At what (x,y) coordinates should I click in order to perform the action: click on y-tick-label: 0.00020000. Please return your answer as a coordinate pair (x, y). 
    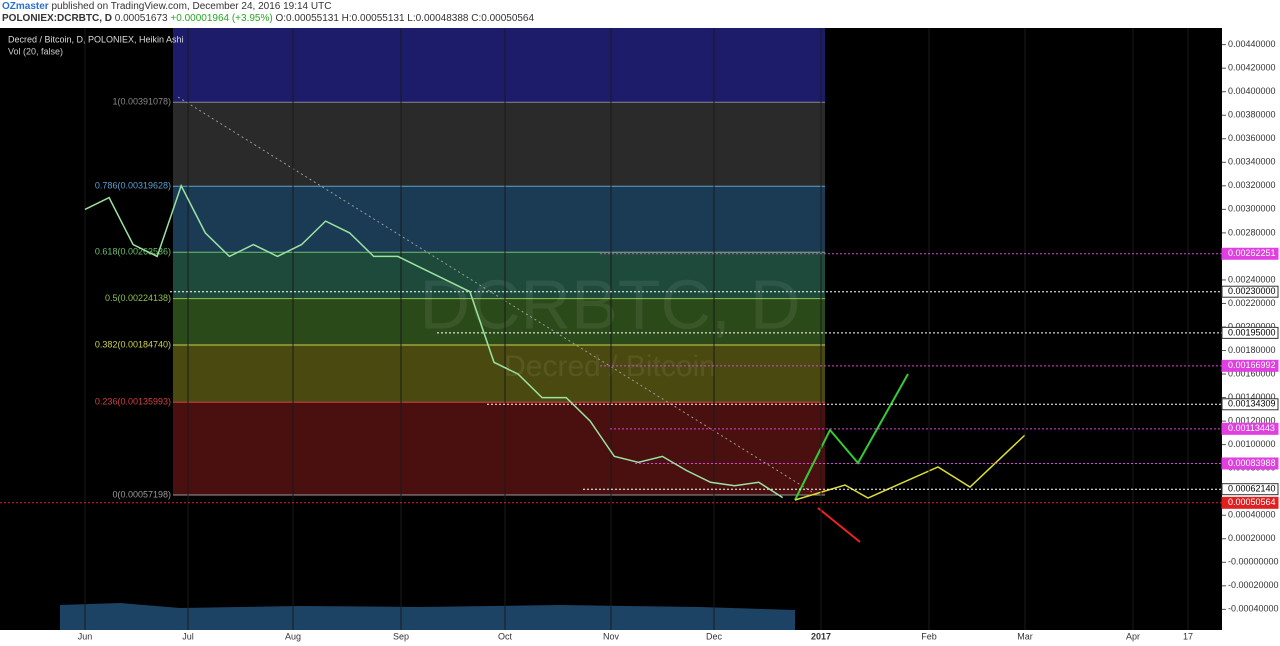
    Looking at the image, I should click on (1252, 538).